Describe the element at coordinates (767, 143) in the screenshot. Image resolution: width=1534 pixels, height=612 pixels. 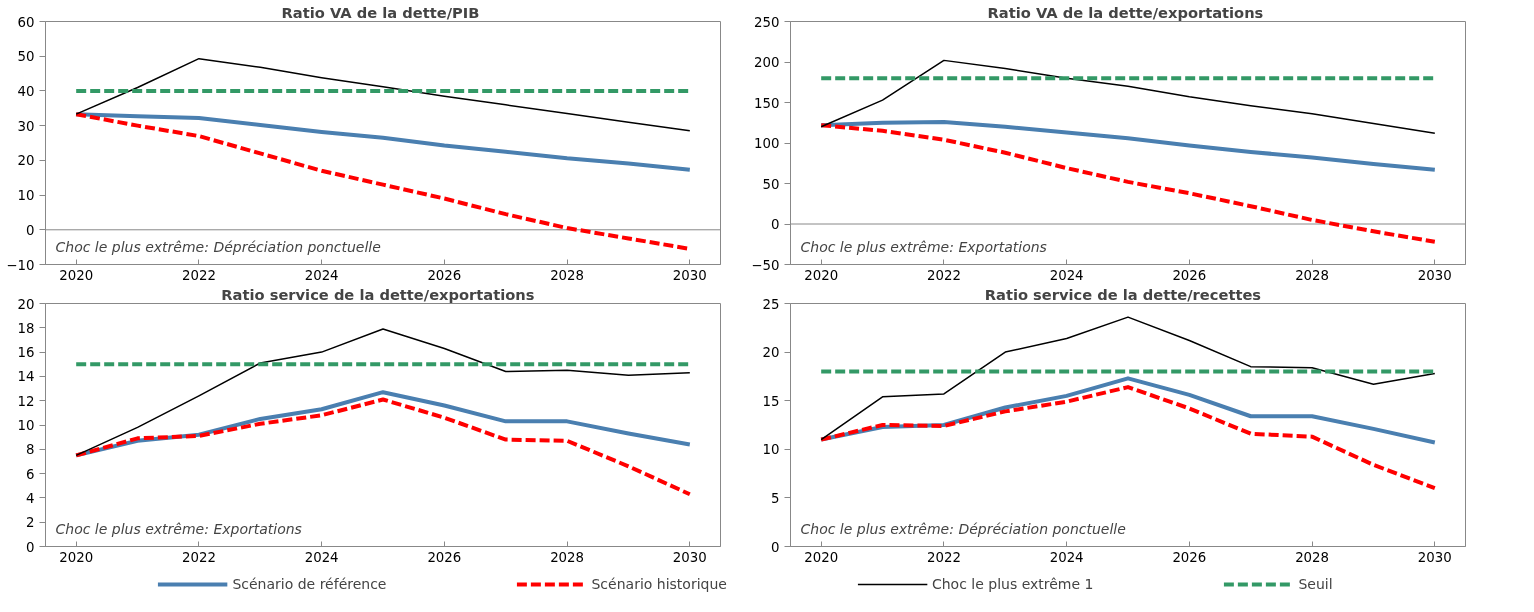
I see `y-tick-label: 100` at that location.